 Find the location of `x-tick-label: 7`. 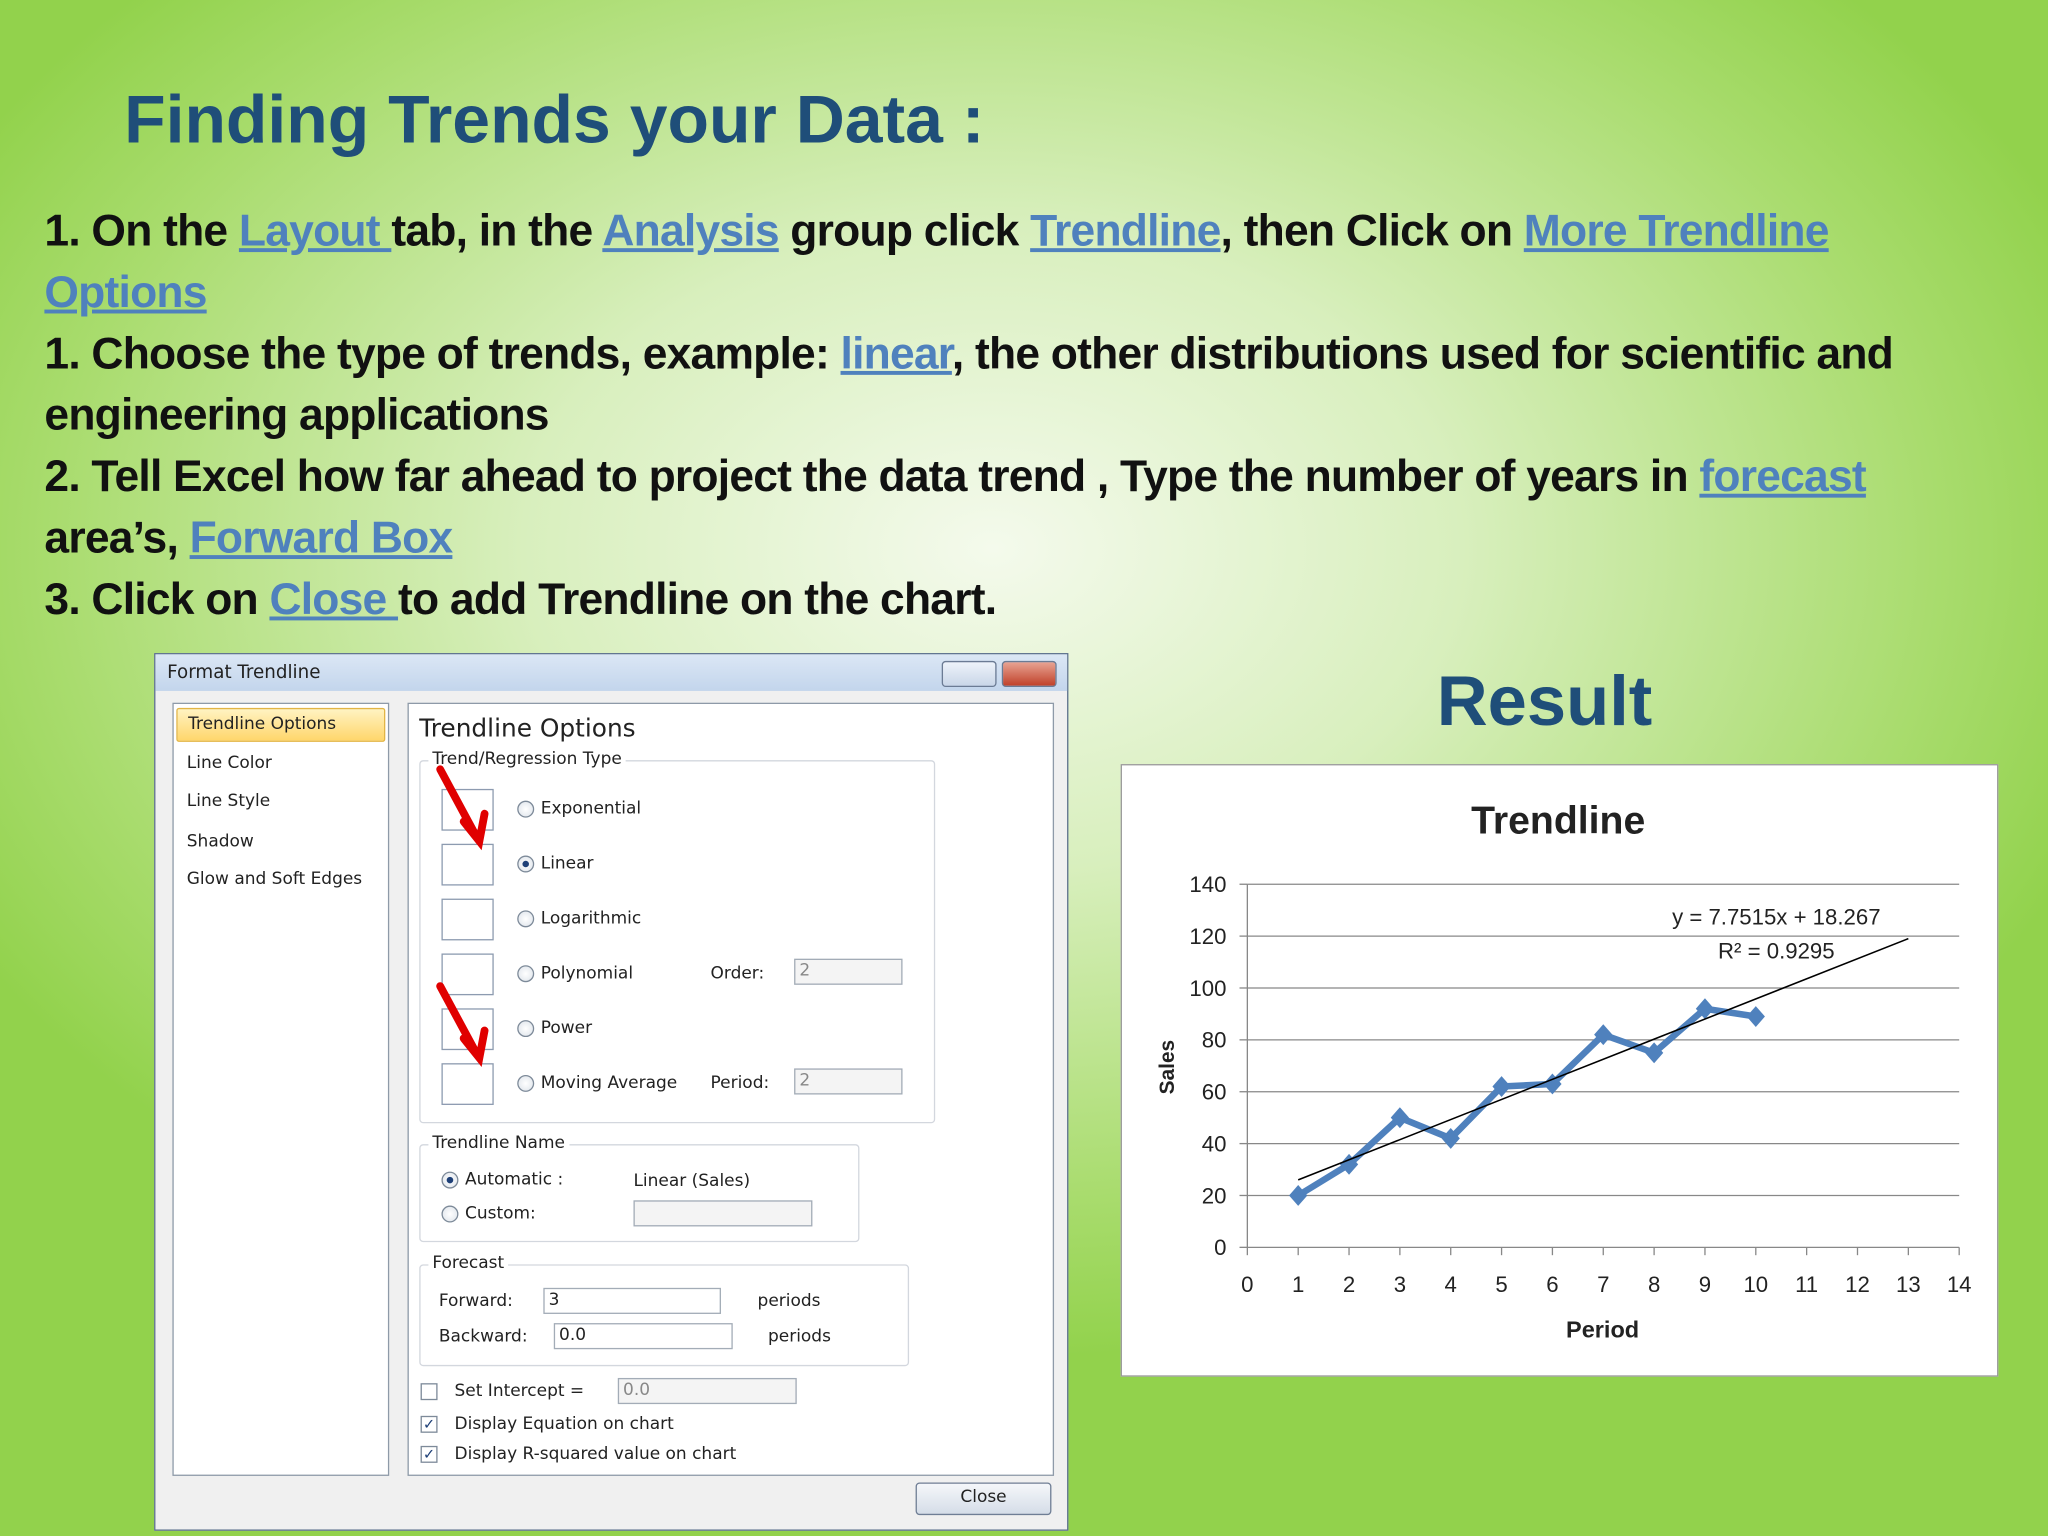

x-tick-label: 7 is located at coordinates (1603, 1284).